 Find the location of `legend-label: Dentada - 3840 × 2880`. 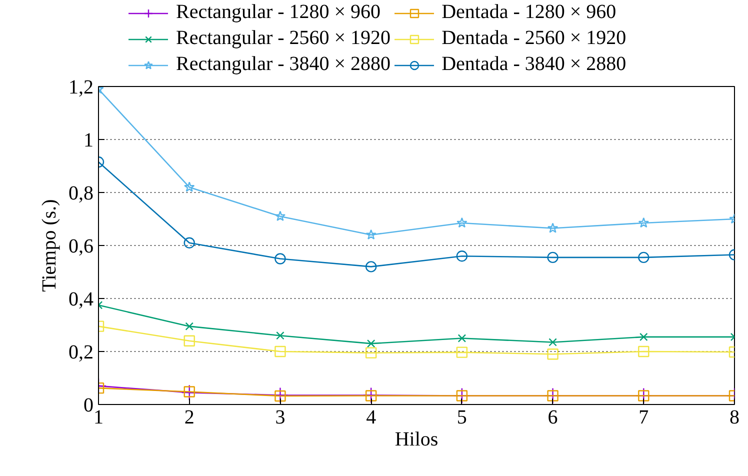

legend-label: Dentada - 3840 × 2880 is located at coordinates (534, 64).